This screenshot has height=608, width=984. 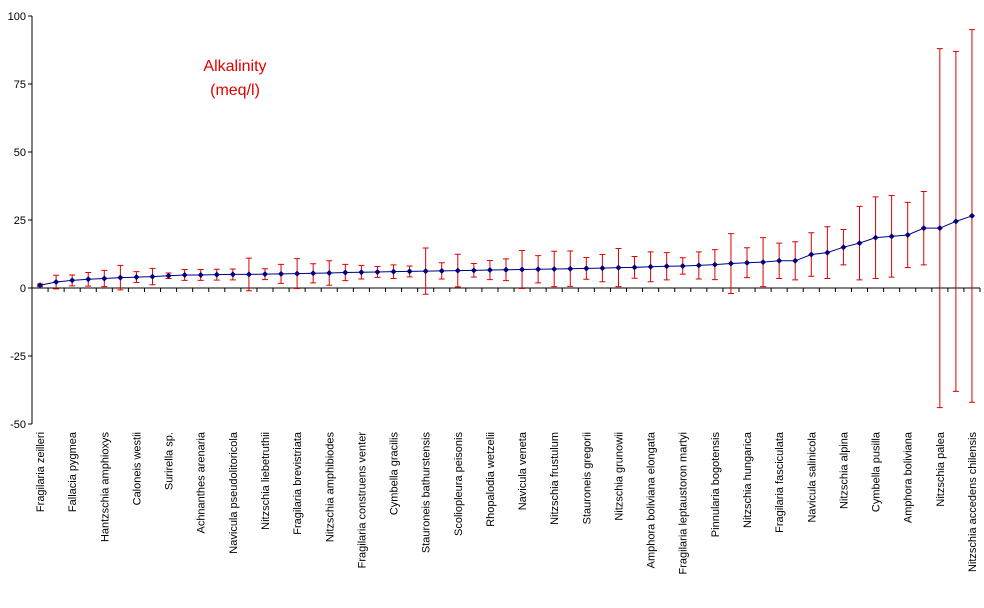 What do you see at coordinates (909, 477) in the screenshot?
I see `x-tick-label: Amphora boliviana` at bounding box center [909, 477].